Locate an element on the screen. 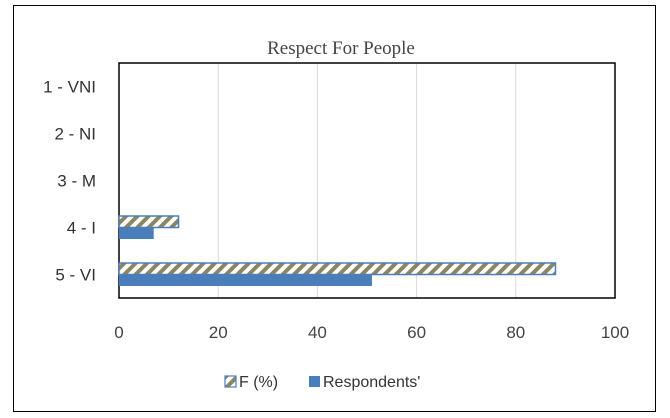  category-labels: 1 - VNI 2 - NI 3 - M 4 - I 5 - VI is located at coordinates (69, 181).